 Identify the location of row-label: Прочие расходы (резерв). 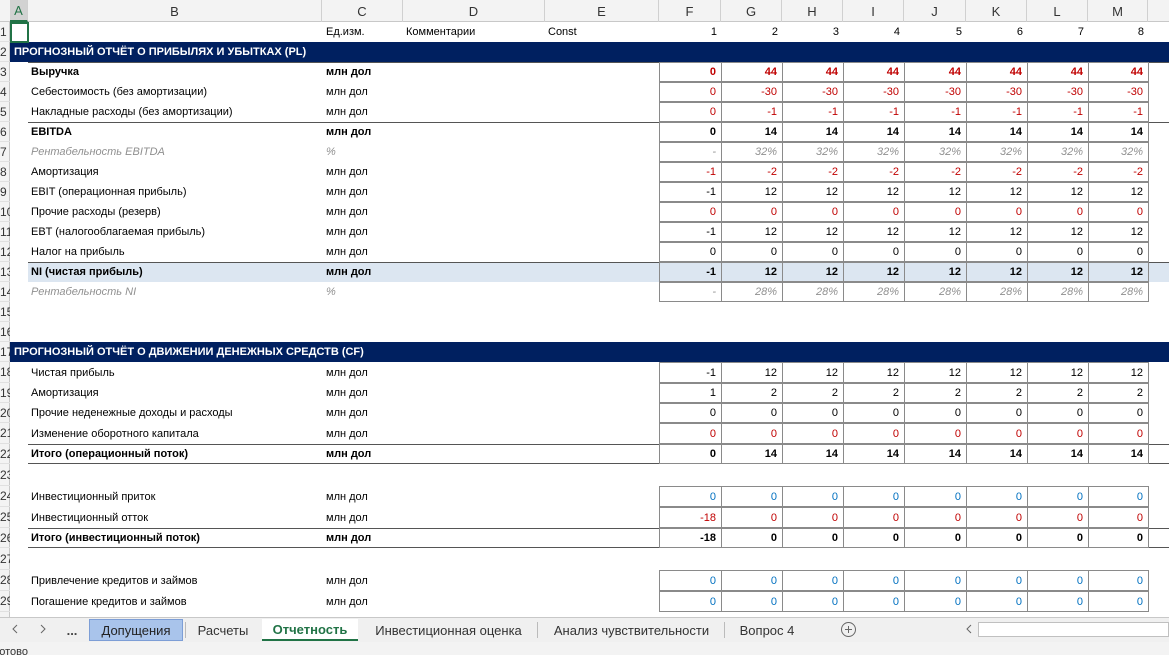
(96, 212).